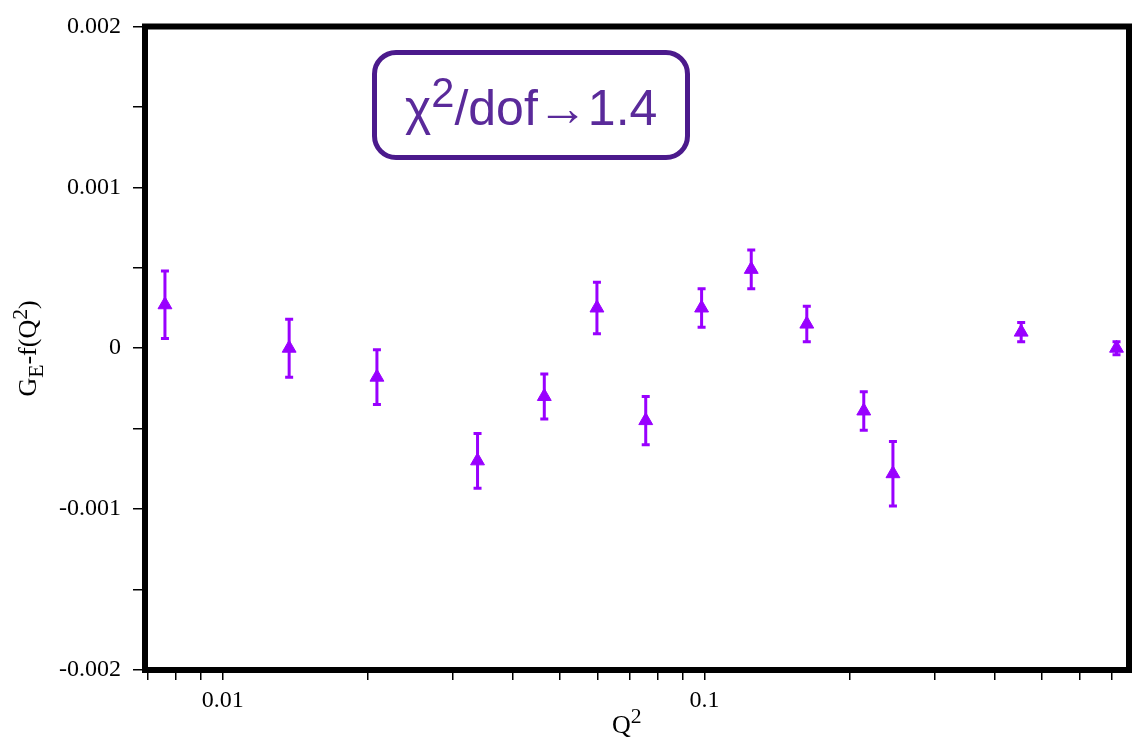 The image size is (1138, 739). I want to click on x-tick-label: 0.01, so click(222, 698).